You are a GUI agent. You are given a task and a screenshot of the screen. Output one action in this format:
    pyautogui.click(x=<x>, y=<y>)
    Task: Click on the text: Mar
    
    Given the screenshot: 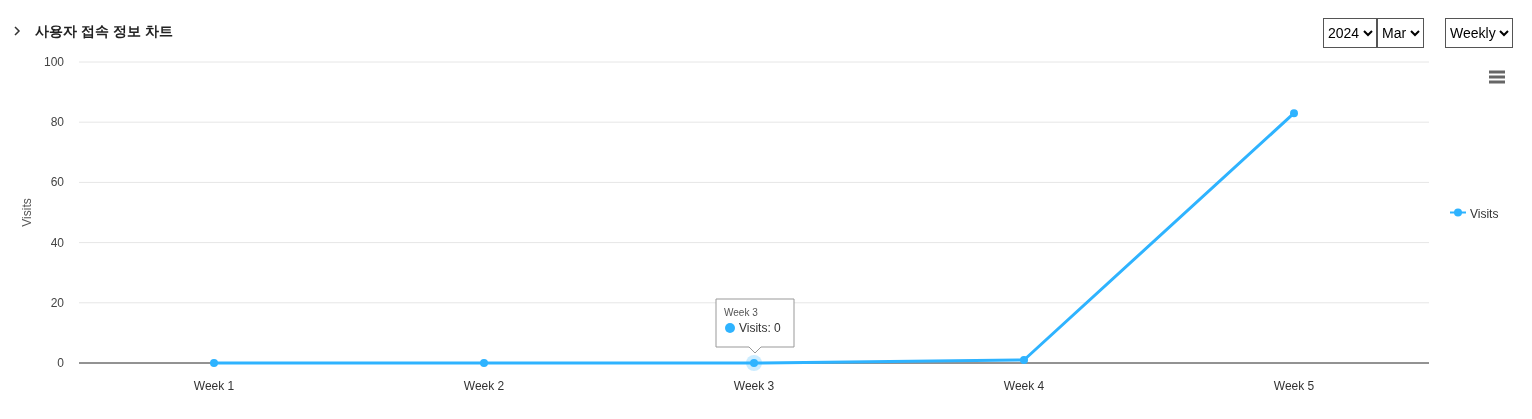 What is the action you would take?
    pyautogui.click(x=1400, y=33)
    